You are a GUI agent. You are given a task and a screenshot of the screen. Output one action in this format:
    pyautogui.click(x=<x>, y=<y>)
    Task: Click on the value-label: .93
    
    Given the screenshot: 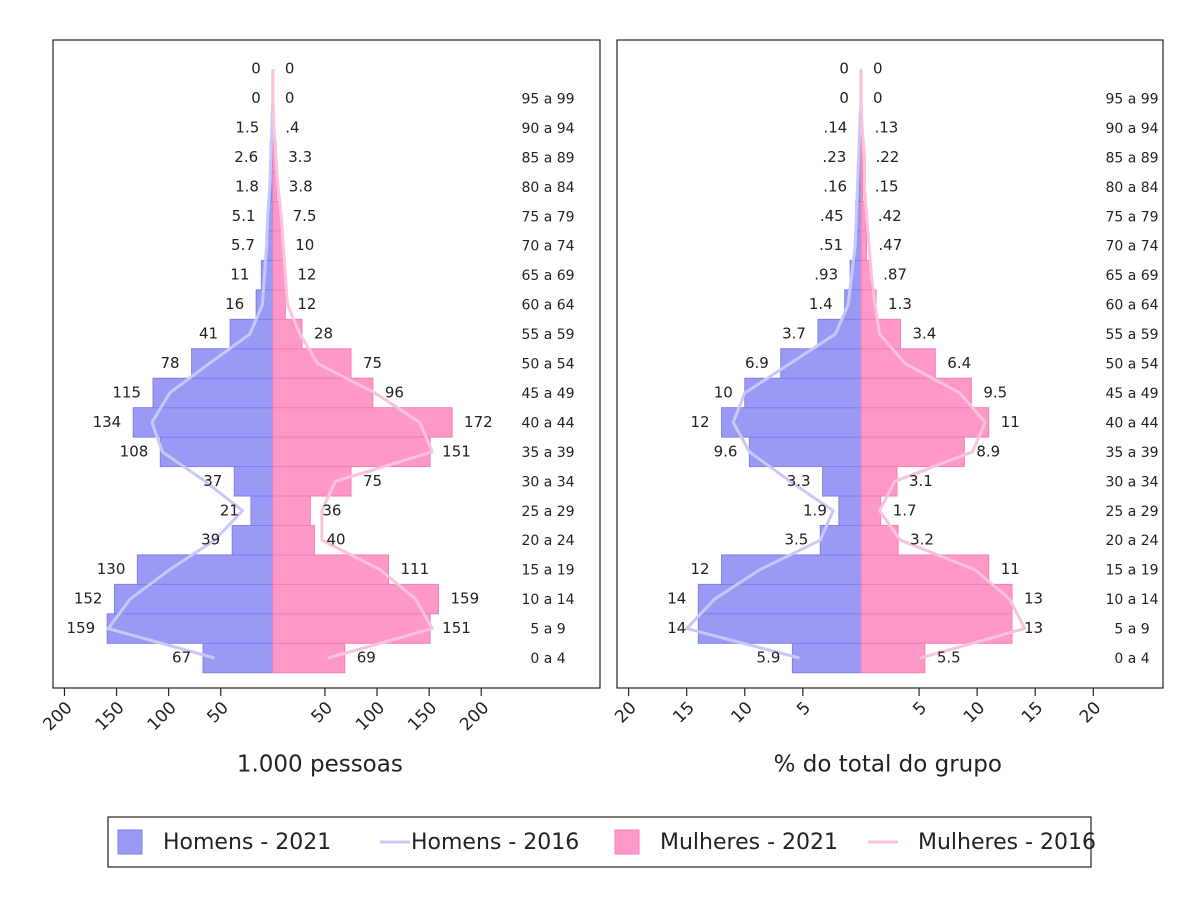 What is the action you would take?
    pyautogui.click(x=826, y=275)
    